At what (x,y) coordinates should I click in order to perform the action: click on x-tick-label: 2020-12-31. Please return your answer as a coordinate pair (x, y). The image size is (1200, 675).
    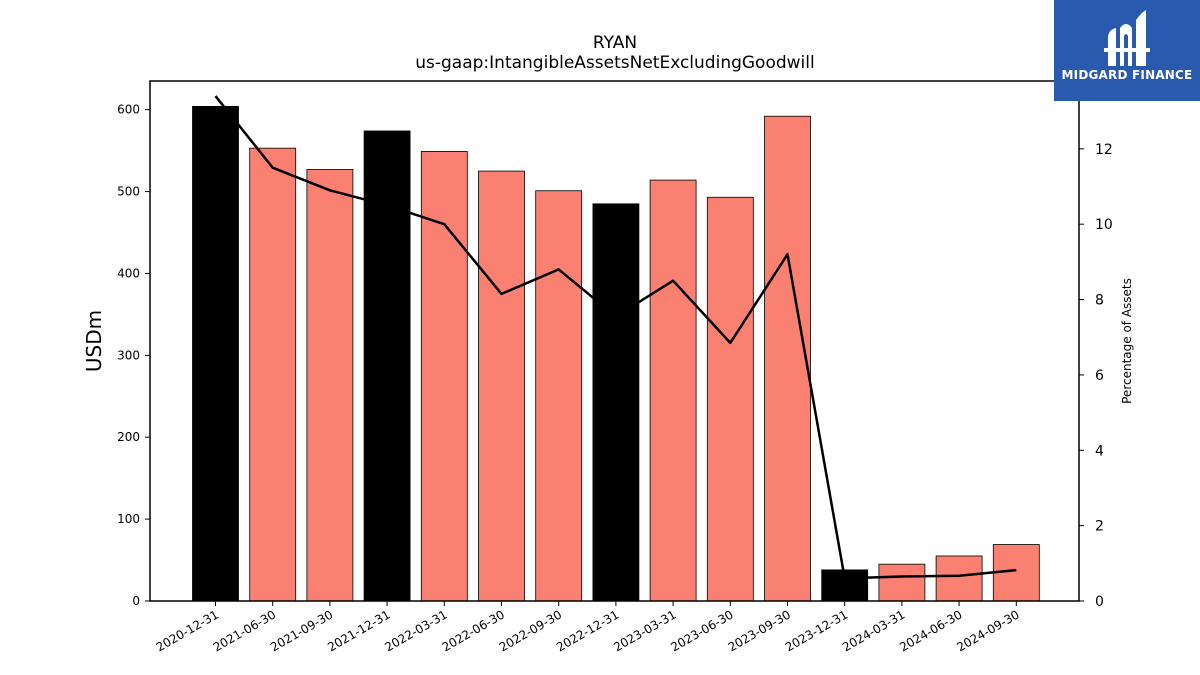
    Looking at the image, I should click on (187, 630).